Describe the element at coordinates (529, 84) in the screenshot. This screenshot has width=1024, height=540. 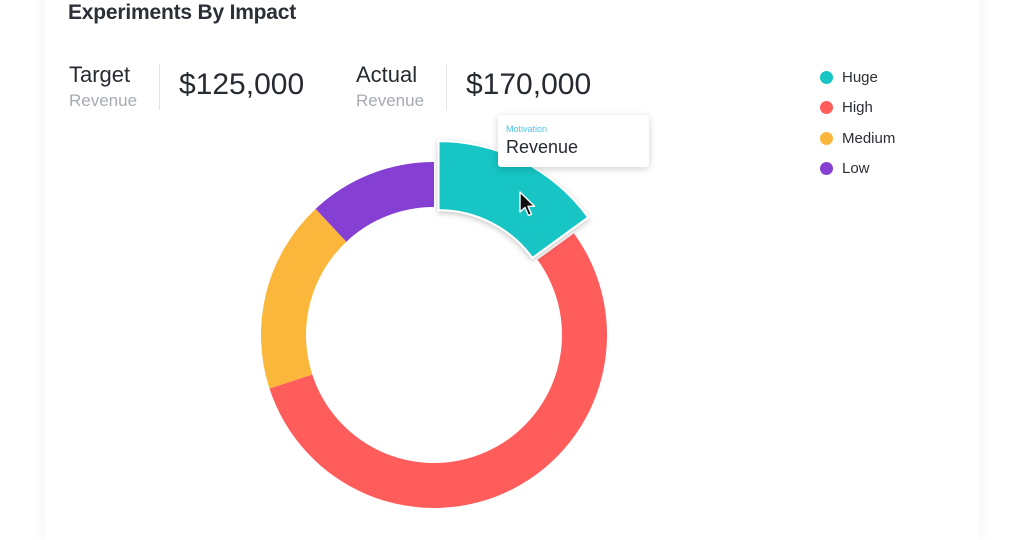
I see `actual-value: $170,000` at that location.